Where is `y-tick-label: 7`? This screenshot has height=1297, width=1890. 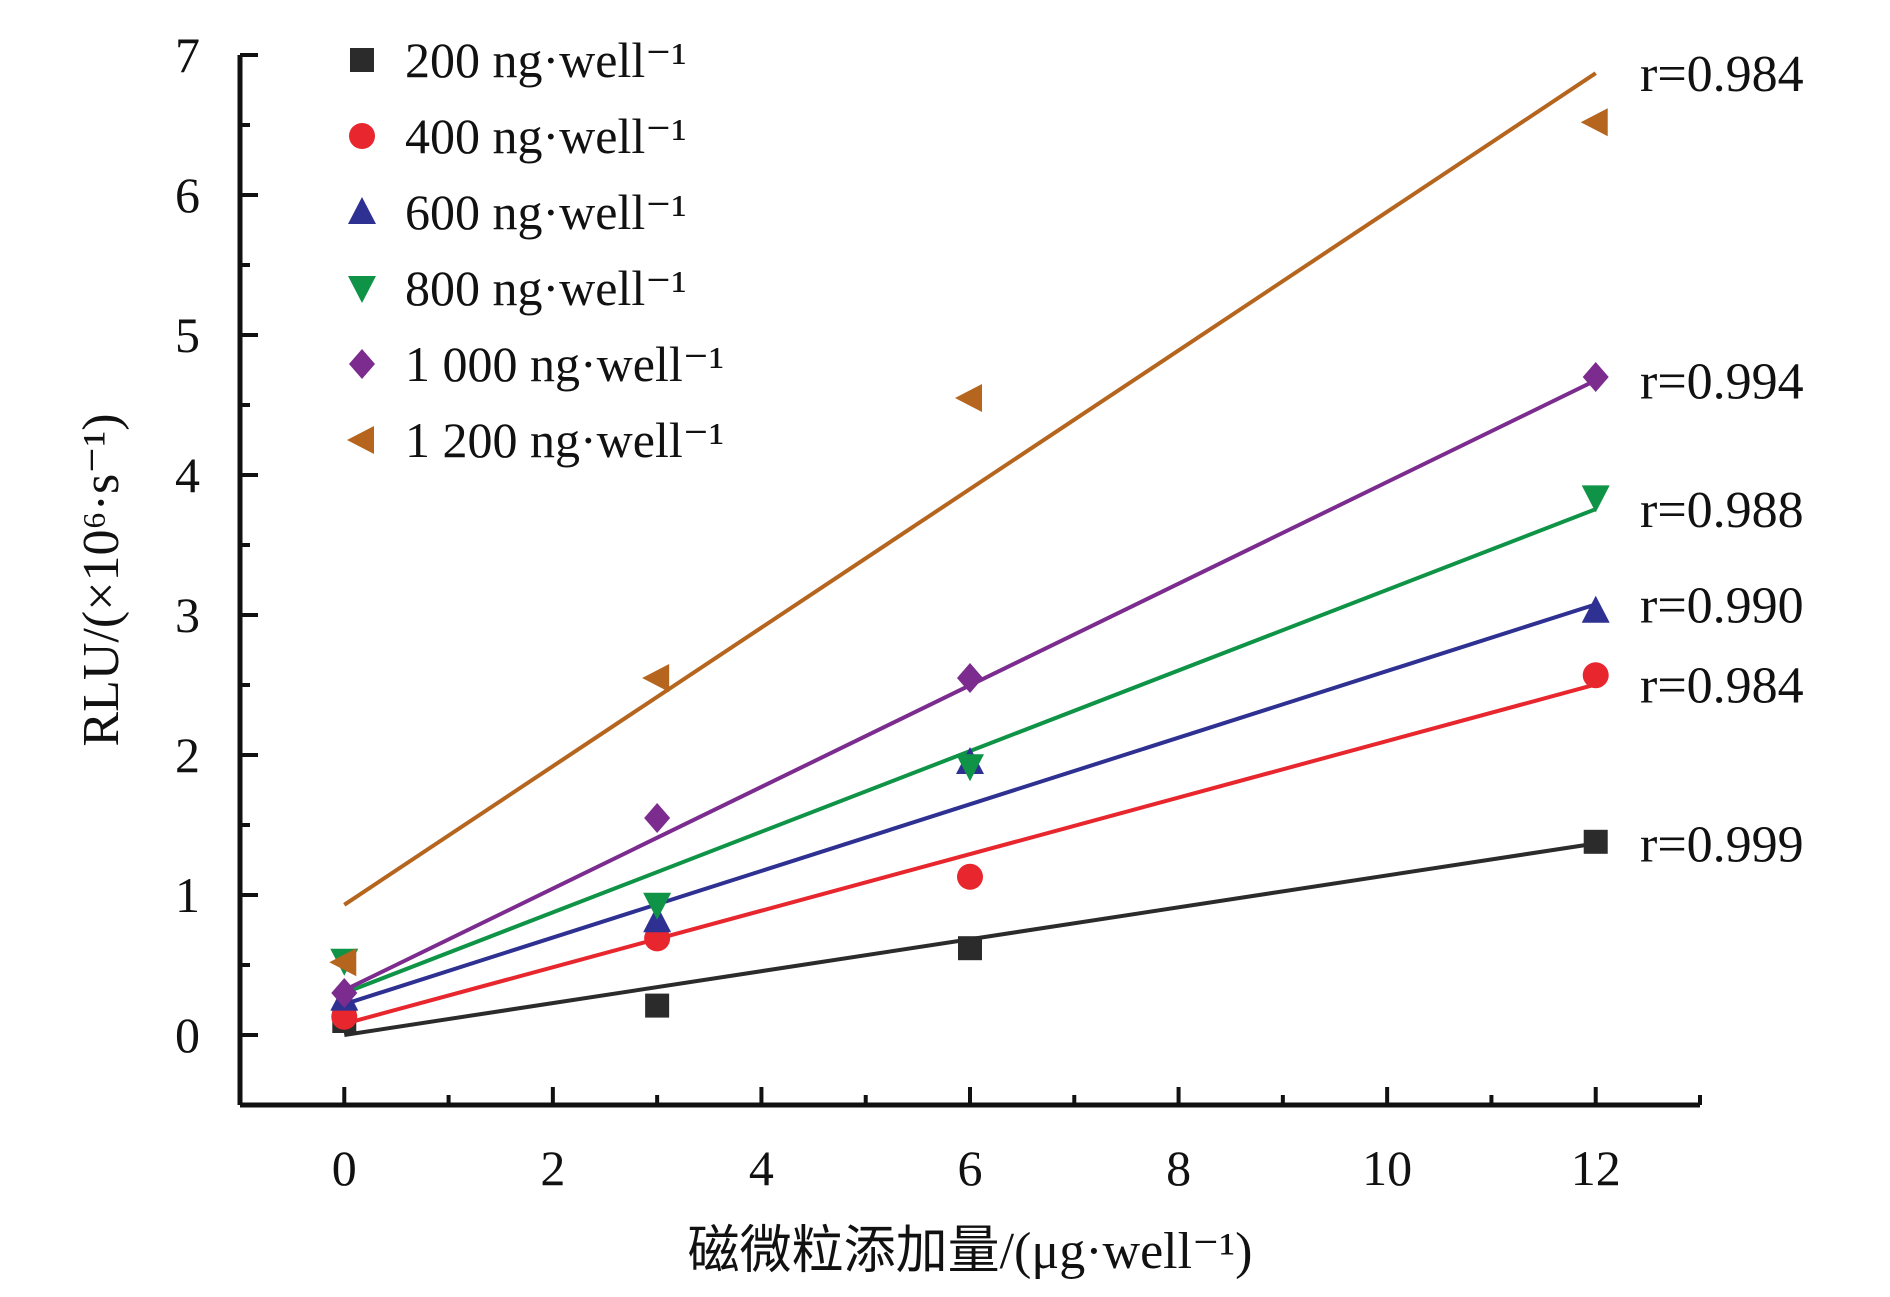
y-tick-label: 7 is located at coordinates (187, 55).